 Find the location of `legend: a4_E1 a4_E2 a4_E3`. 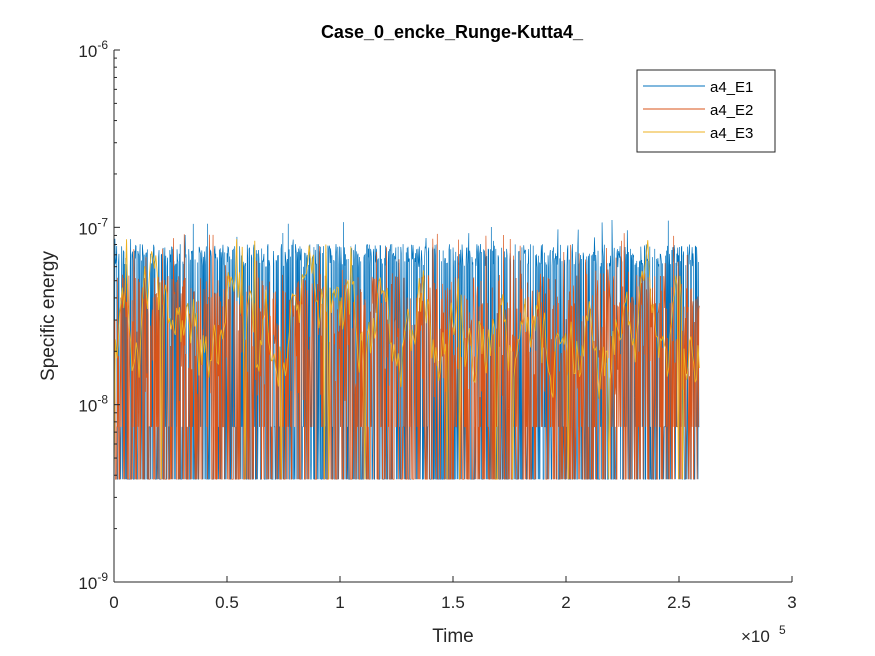

legend: a4_E1 a4_E2 a4_E3 is located at coordinates (706, 111).